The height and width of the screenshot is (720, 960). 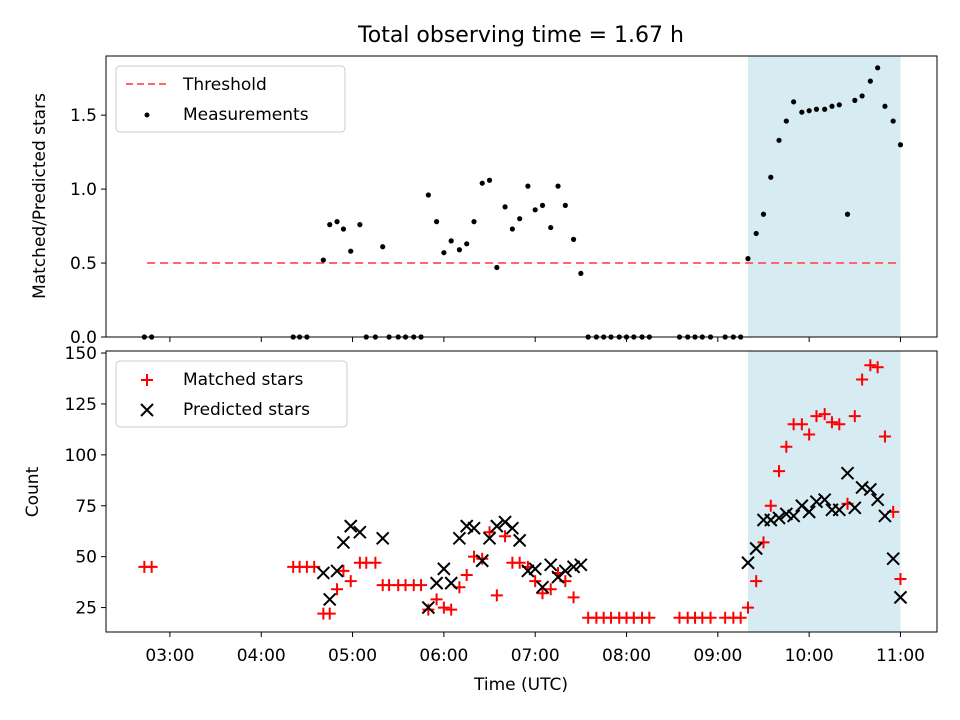 I want to click on bottom-x-tick-label: 04:00, so click(x=261, y=656).